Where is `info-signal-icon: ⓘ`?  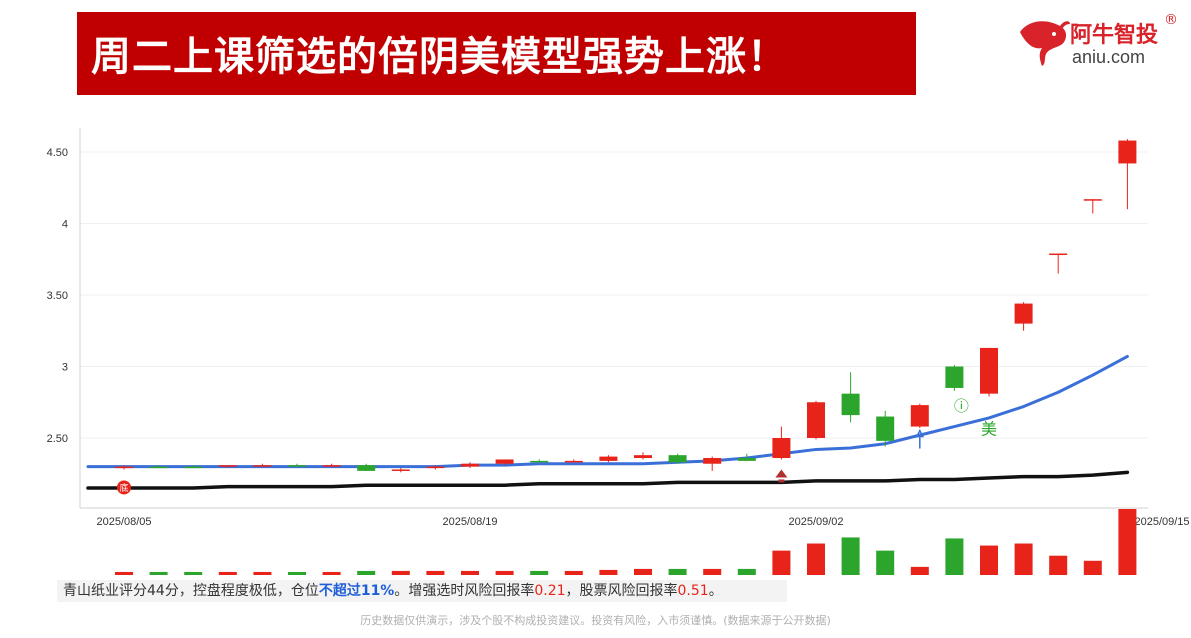 info-signal-icon: ⓘ is located at coordinates (961, 406).